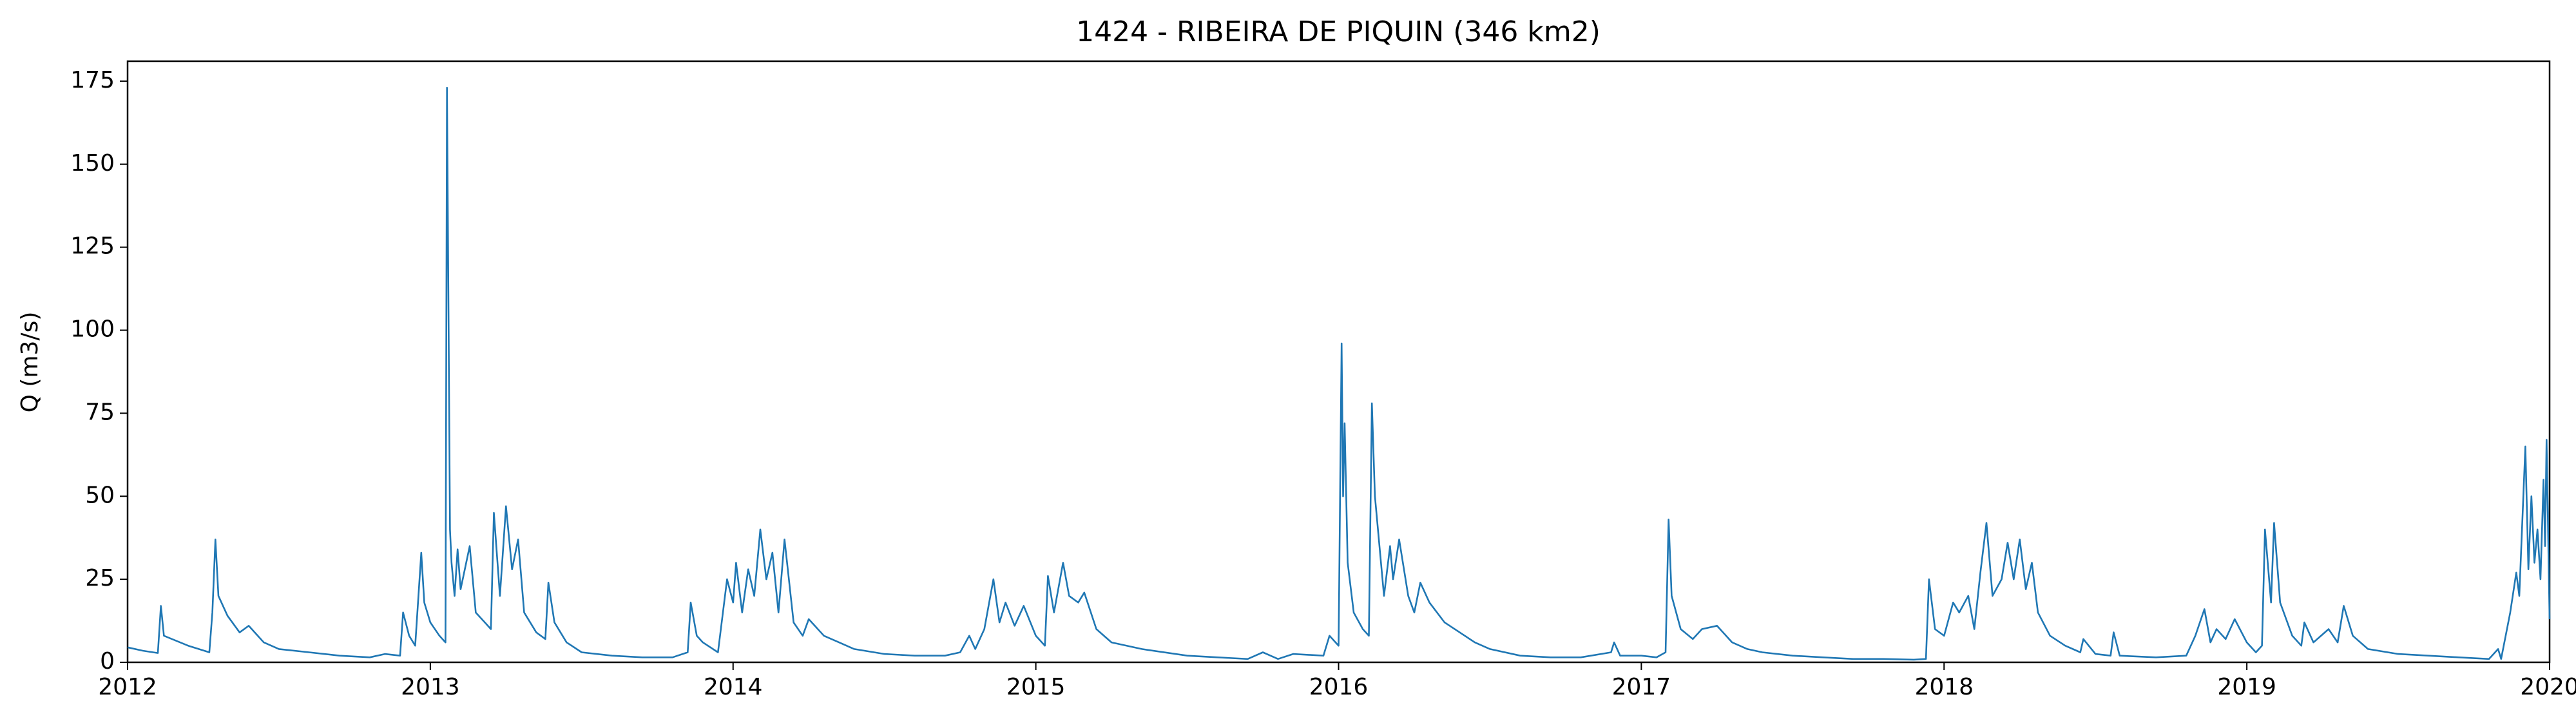  Describe the element at coordinates (108, 661) in the screenshot. I see `y-tick-label: 0` at that location.